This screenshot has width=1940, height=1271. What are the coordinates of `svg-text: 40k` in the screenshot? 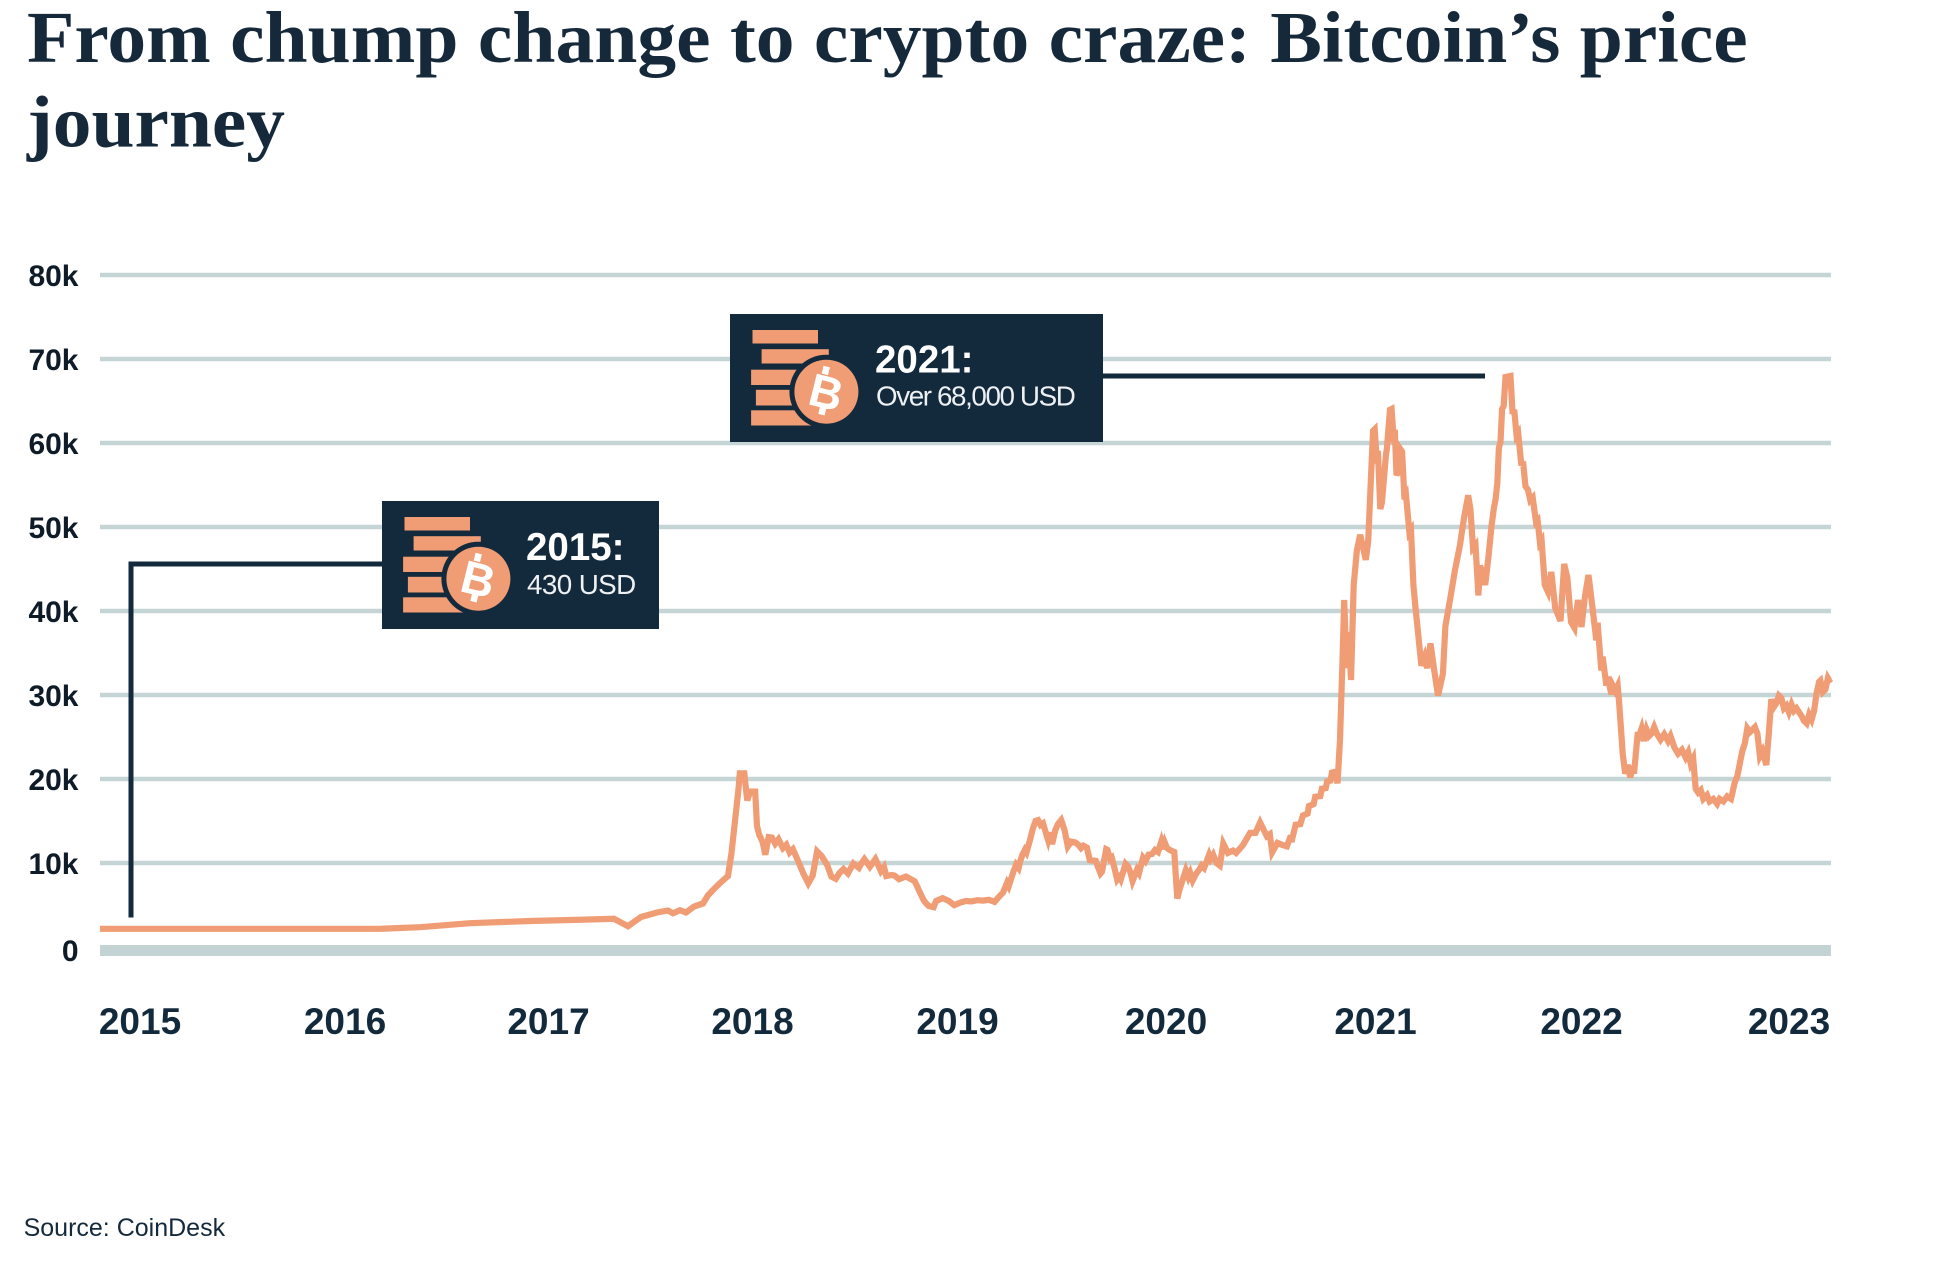 It's located at (53, 612).